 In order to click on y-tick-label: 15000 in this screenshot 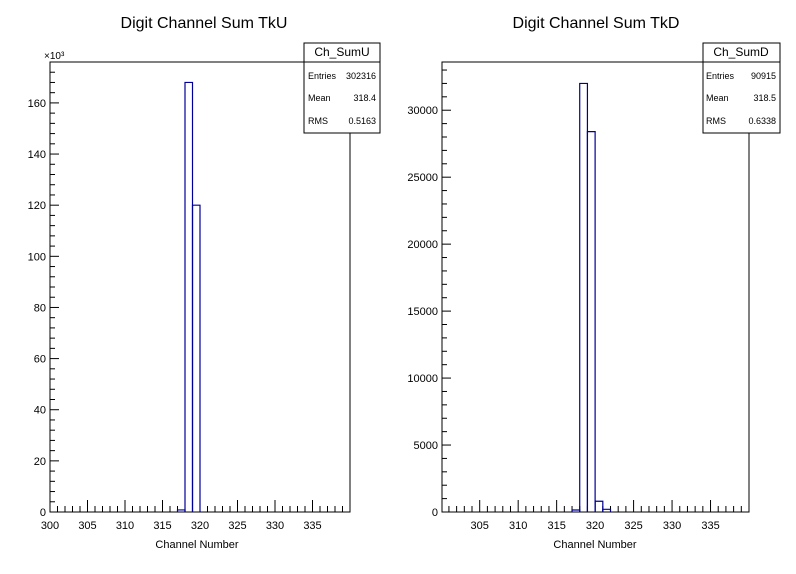, I will do `click(422, 312)`.